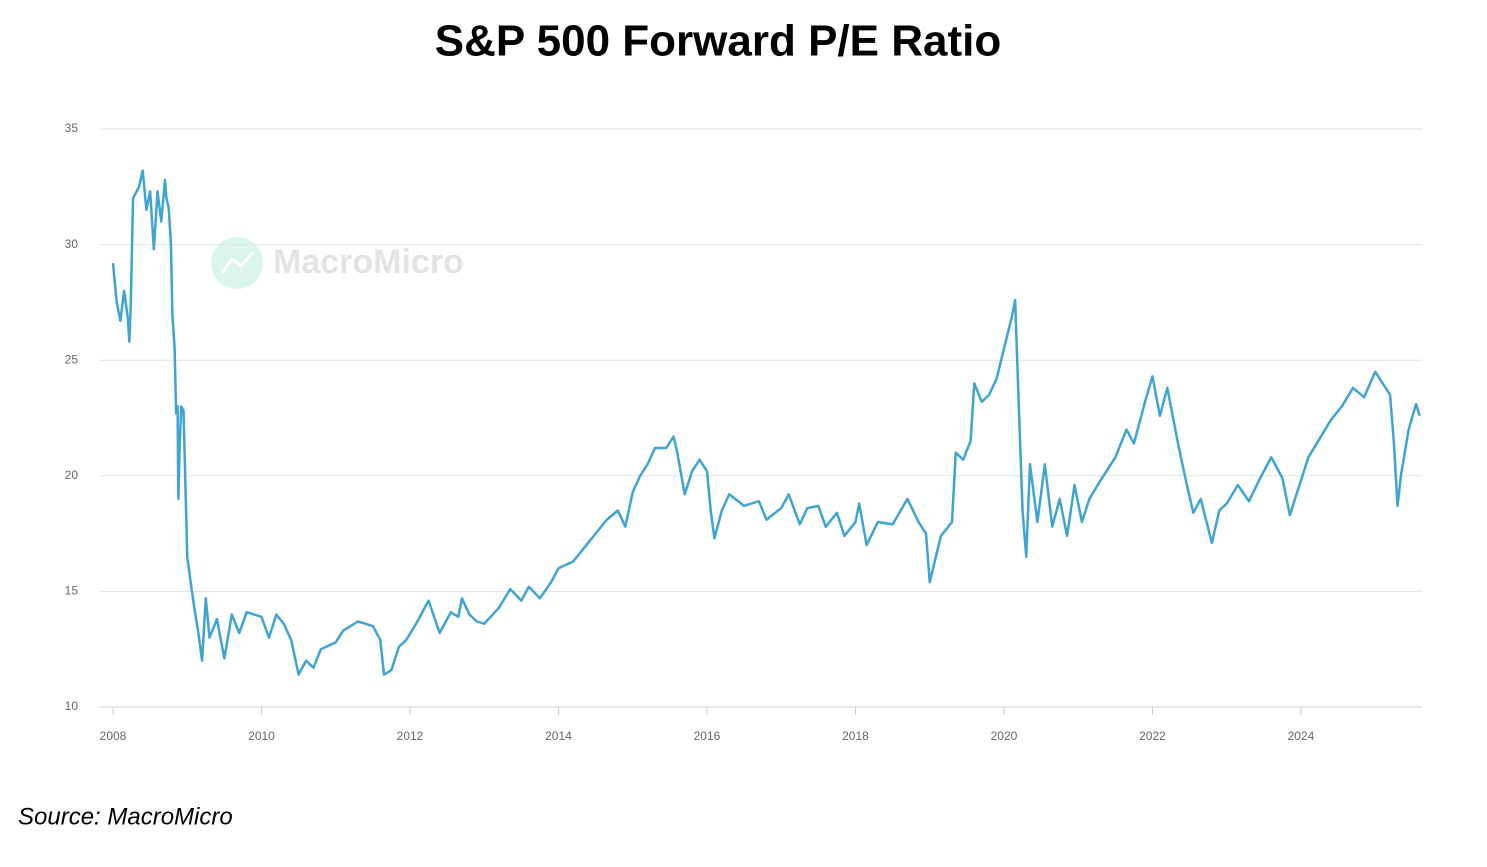 The width and height of the screenshot is (1487, 867). Describe the element at coordinates (72, 244) in the screenshot. I see `y-tick-label: 30` at that location.